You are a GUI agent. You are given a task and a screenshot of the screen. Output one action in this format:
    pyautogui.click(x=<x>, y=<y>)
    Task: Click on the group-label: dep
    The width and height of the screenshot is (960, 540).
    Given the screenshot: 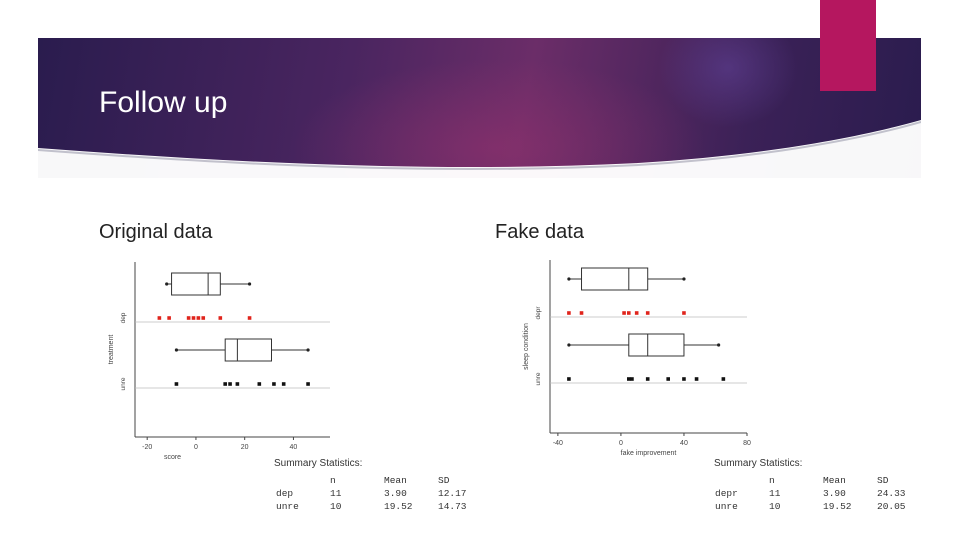 What is the action you would take?
    pyautogui.click(x=123, y=317)
    